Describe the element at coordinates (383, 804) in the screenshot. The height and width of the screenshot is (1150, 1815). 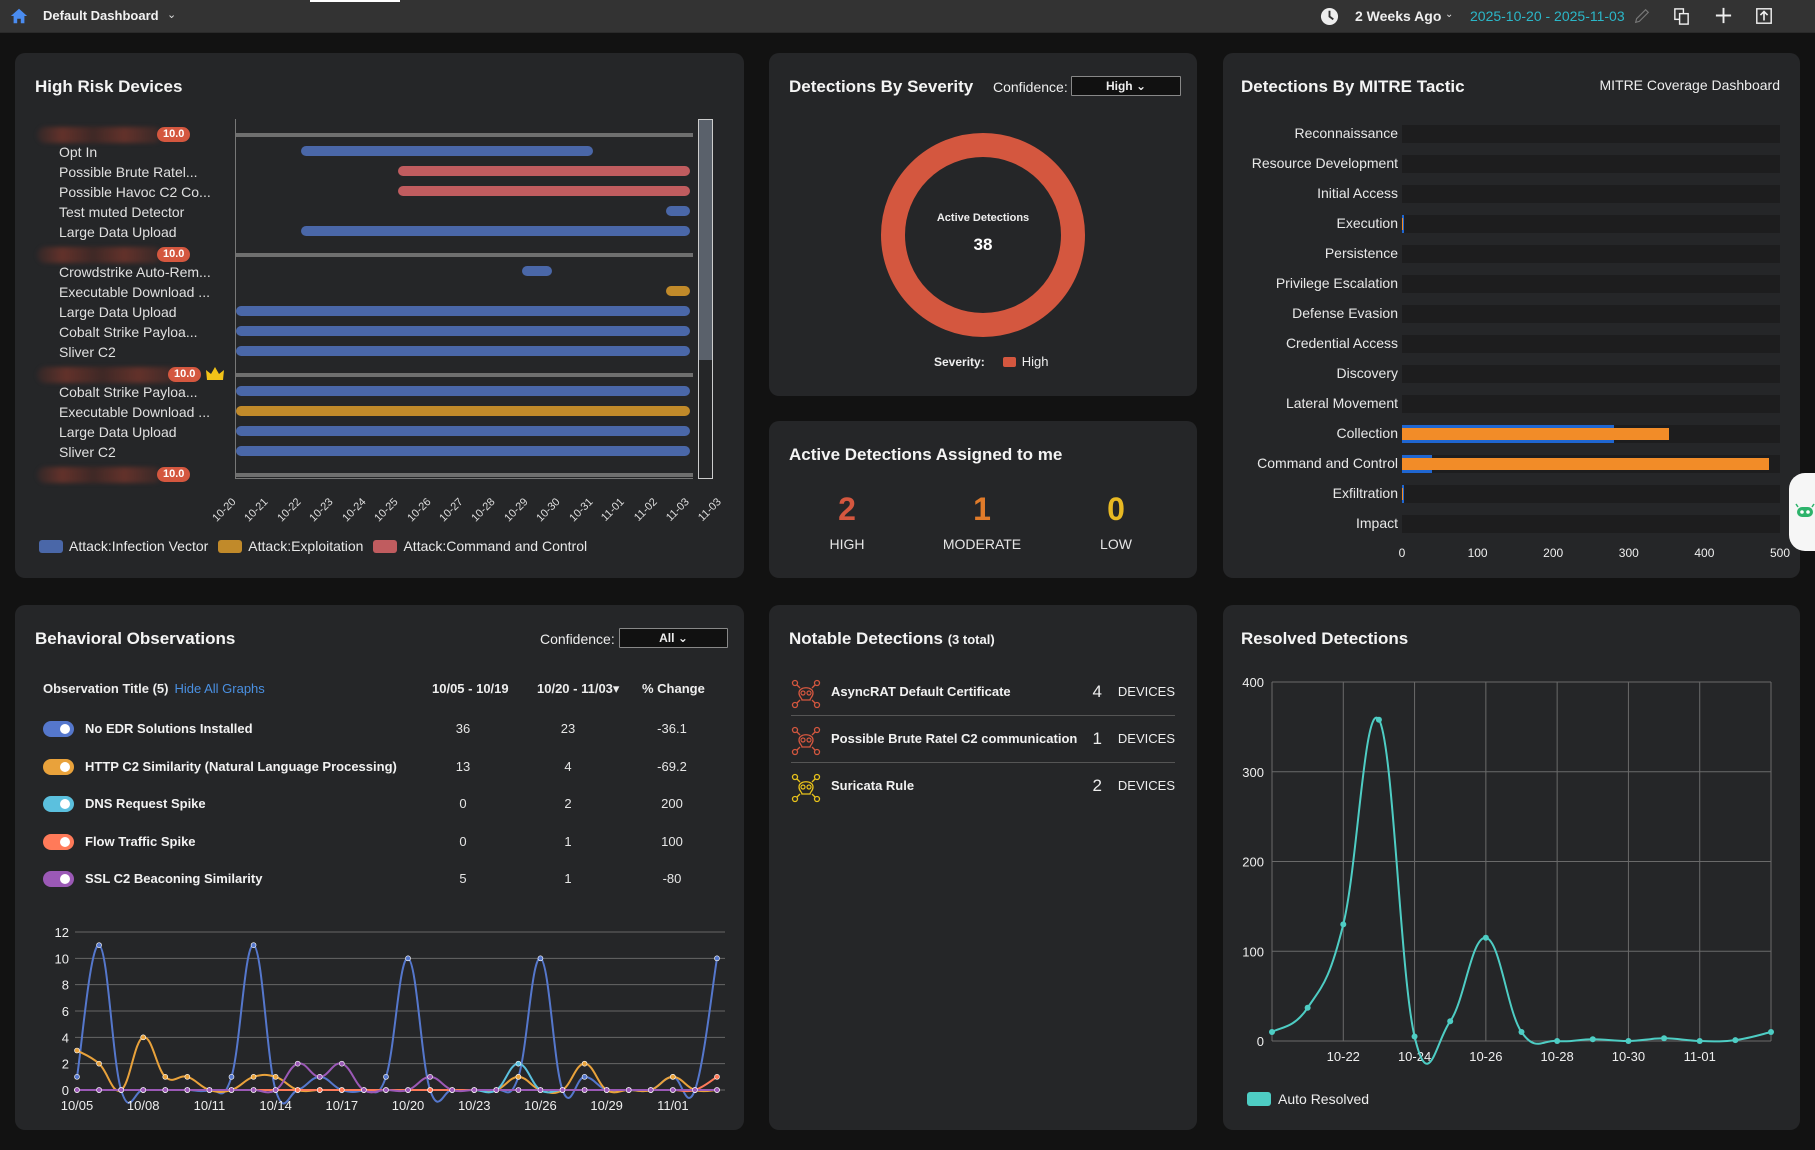
I see `observation-row: DNS Request Spike 0 2 200` at that location.